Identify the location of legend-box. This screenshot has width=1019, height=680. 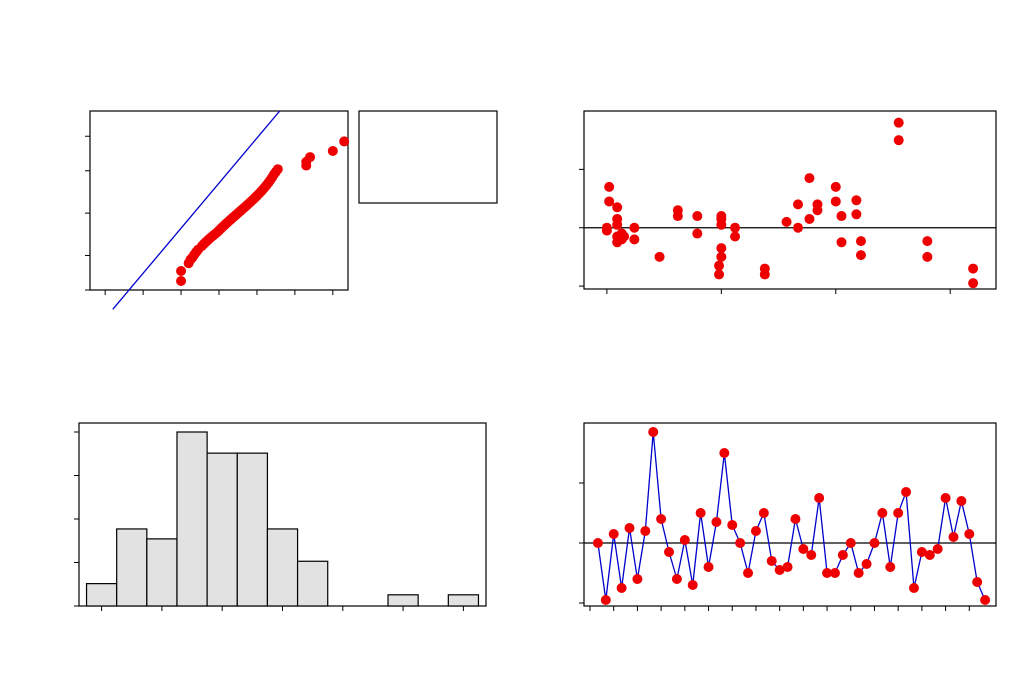
(428, 157).